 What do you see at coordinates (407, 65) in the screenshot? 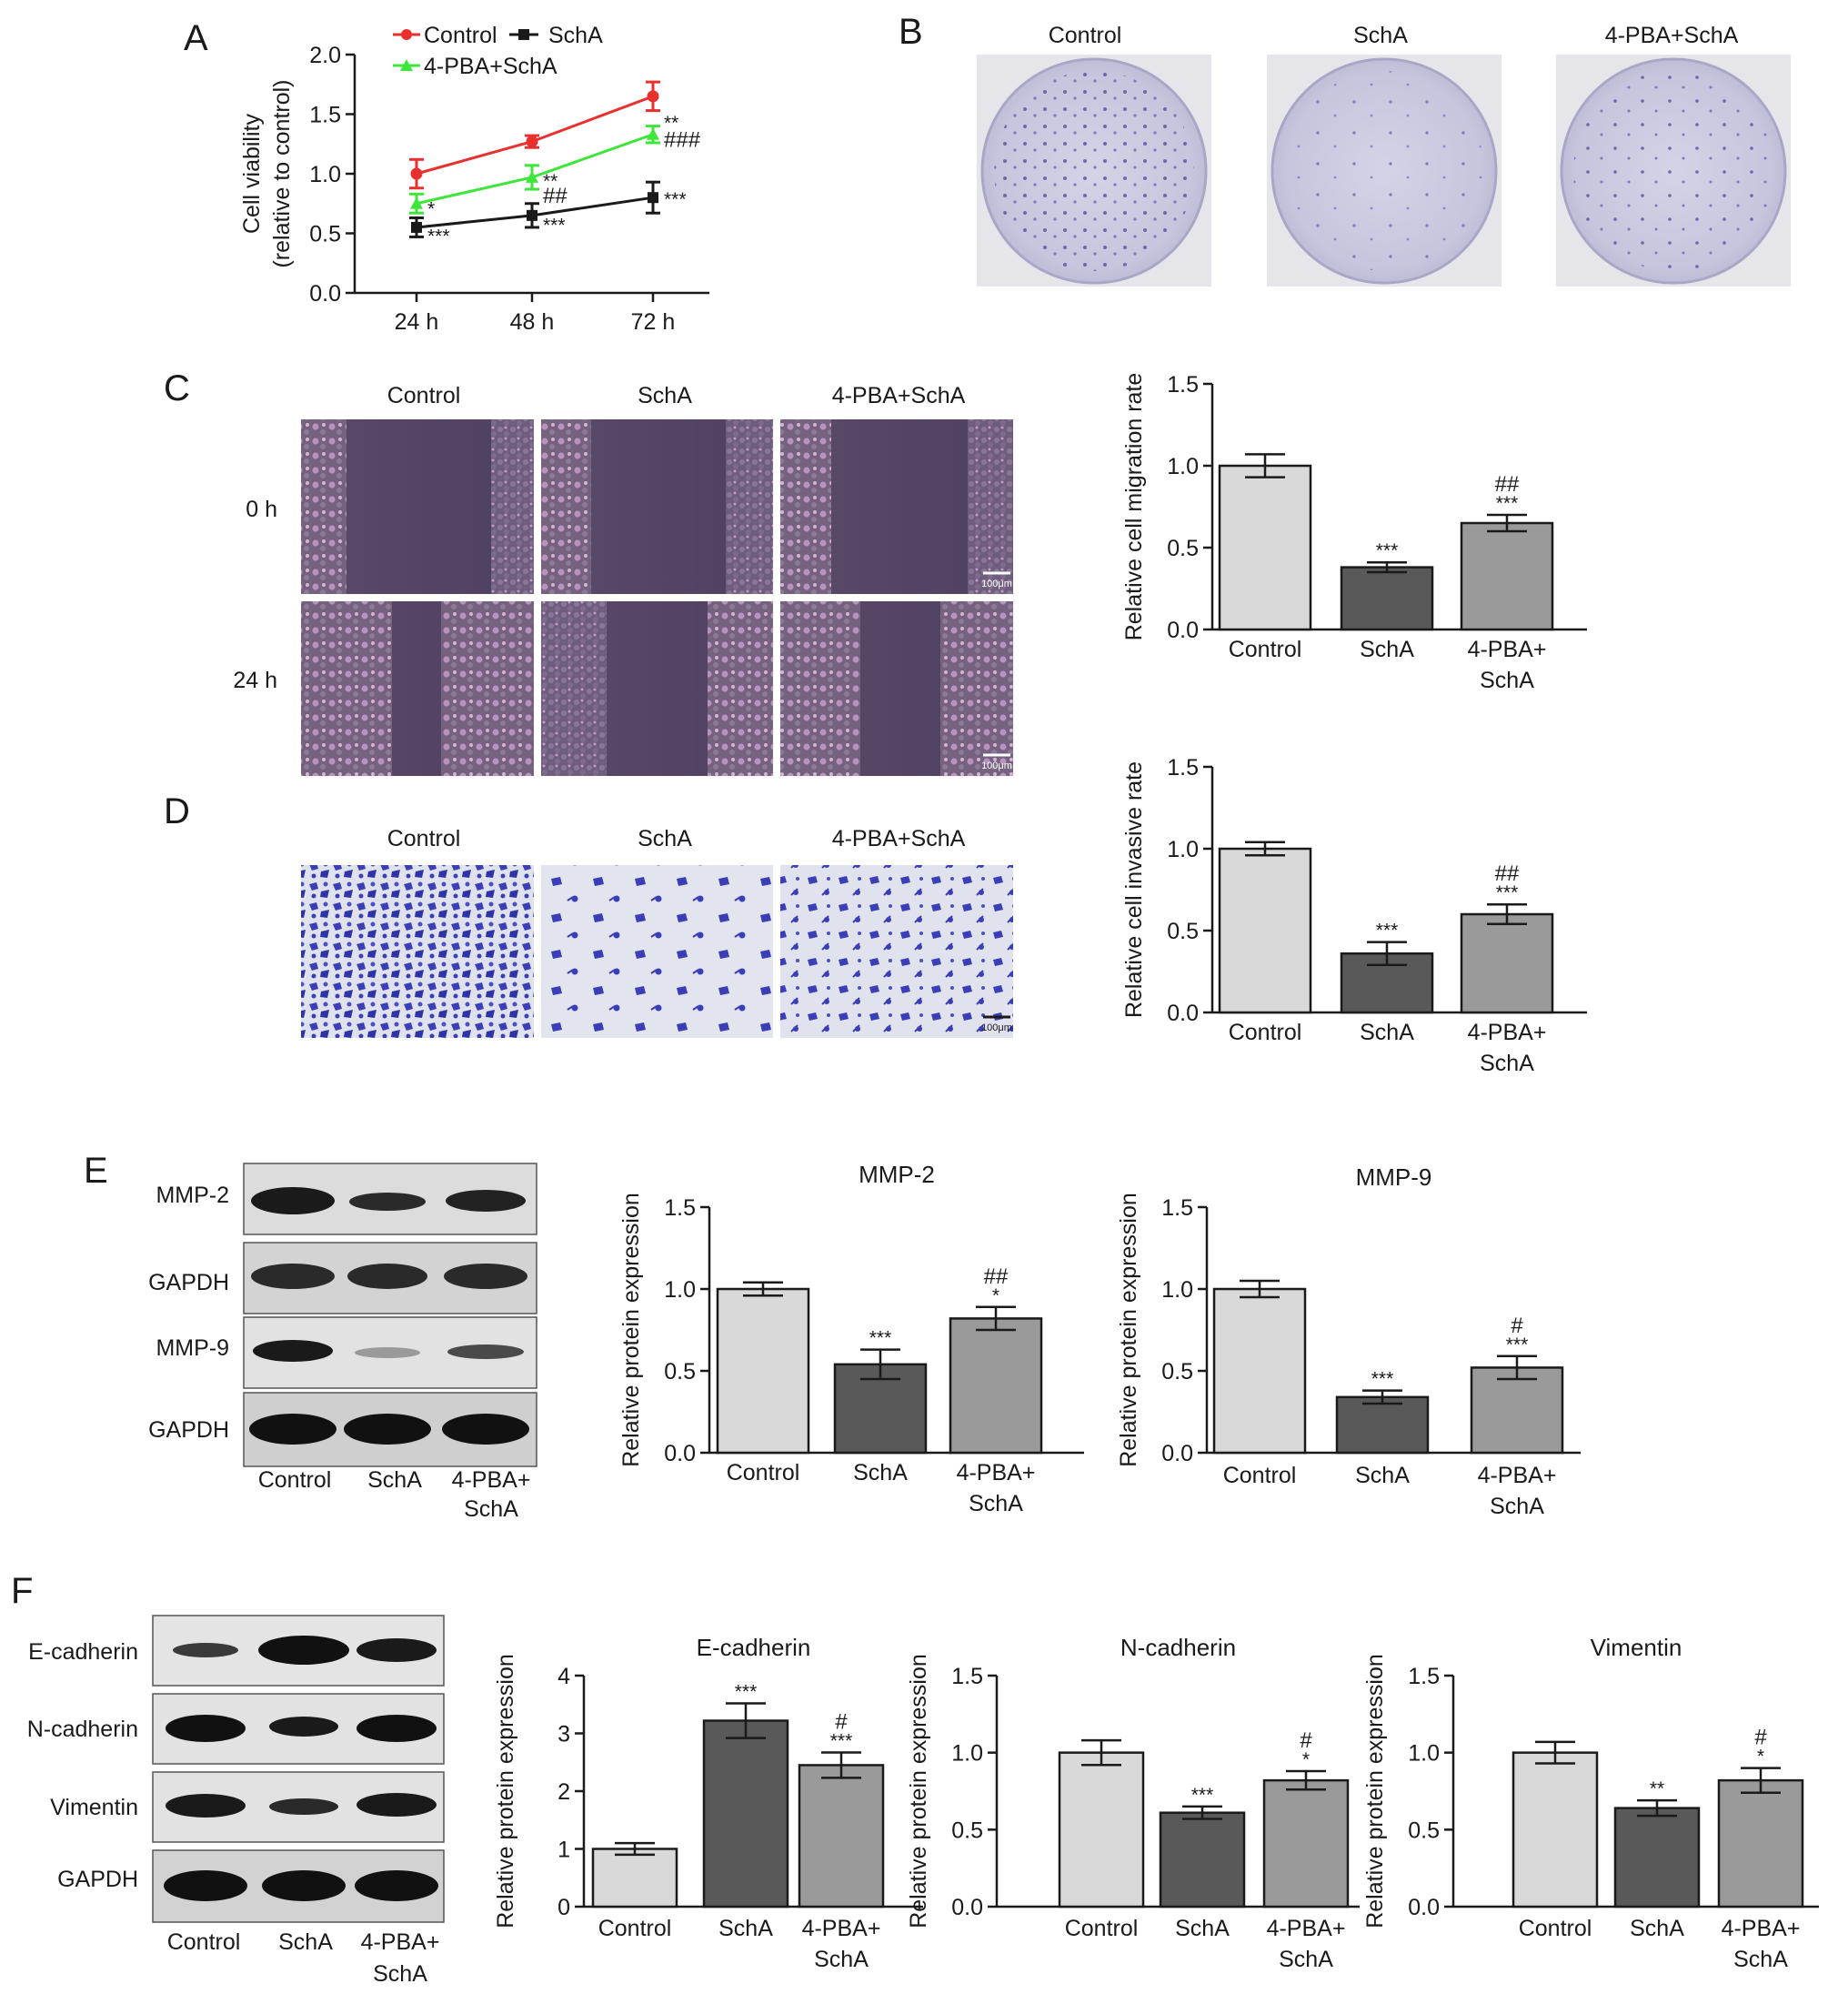
I see `legend-marker-pba` at bounding box center [407, 65].